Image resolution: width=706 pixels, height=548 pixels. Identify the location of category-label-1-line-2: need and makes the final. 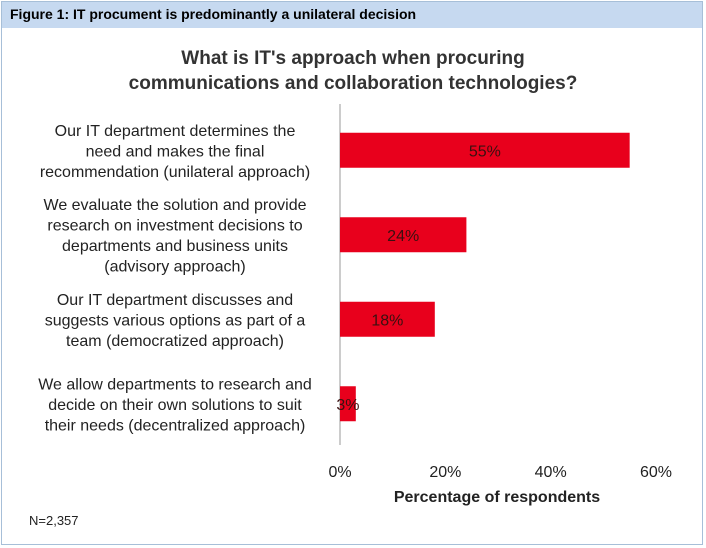
(175, 151).